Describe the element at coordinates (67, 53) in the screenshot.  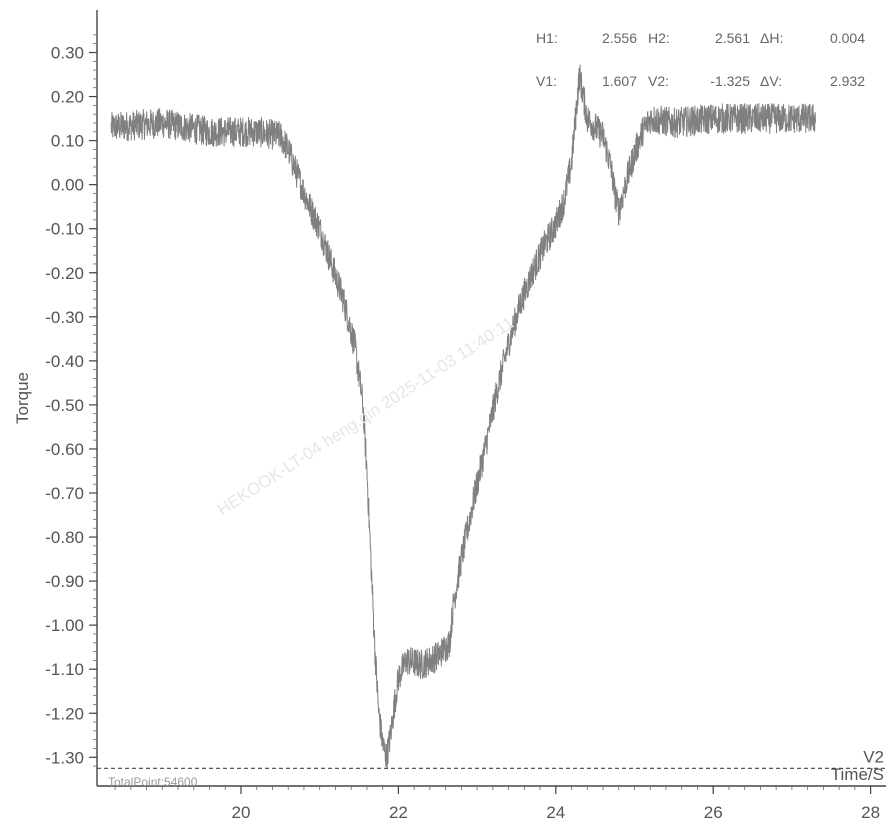
I see `y-tick-label: 0.30` at that location.